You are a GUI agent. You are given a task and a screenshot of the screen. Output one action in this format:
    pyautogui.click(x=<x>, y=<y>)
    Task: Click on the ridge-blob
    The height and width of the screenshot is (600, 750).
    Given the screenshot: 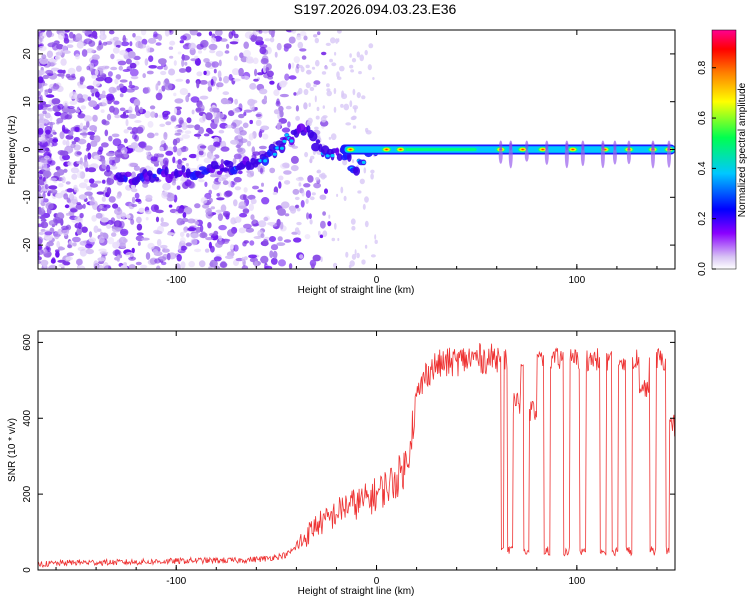 What is the action you would take?
    pyautogui.click(x=229, y=164)
    